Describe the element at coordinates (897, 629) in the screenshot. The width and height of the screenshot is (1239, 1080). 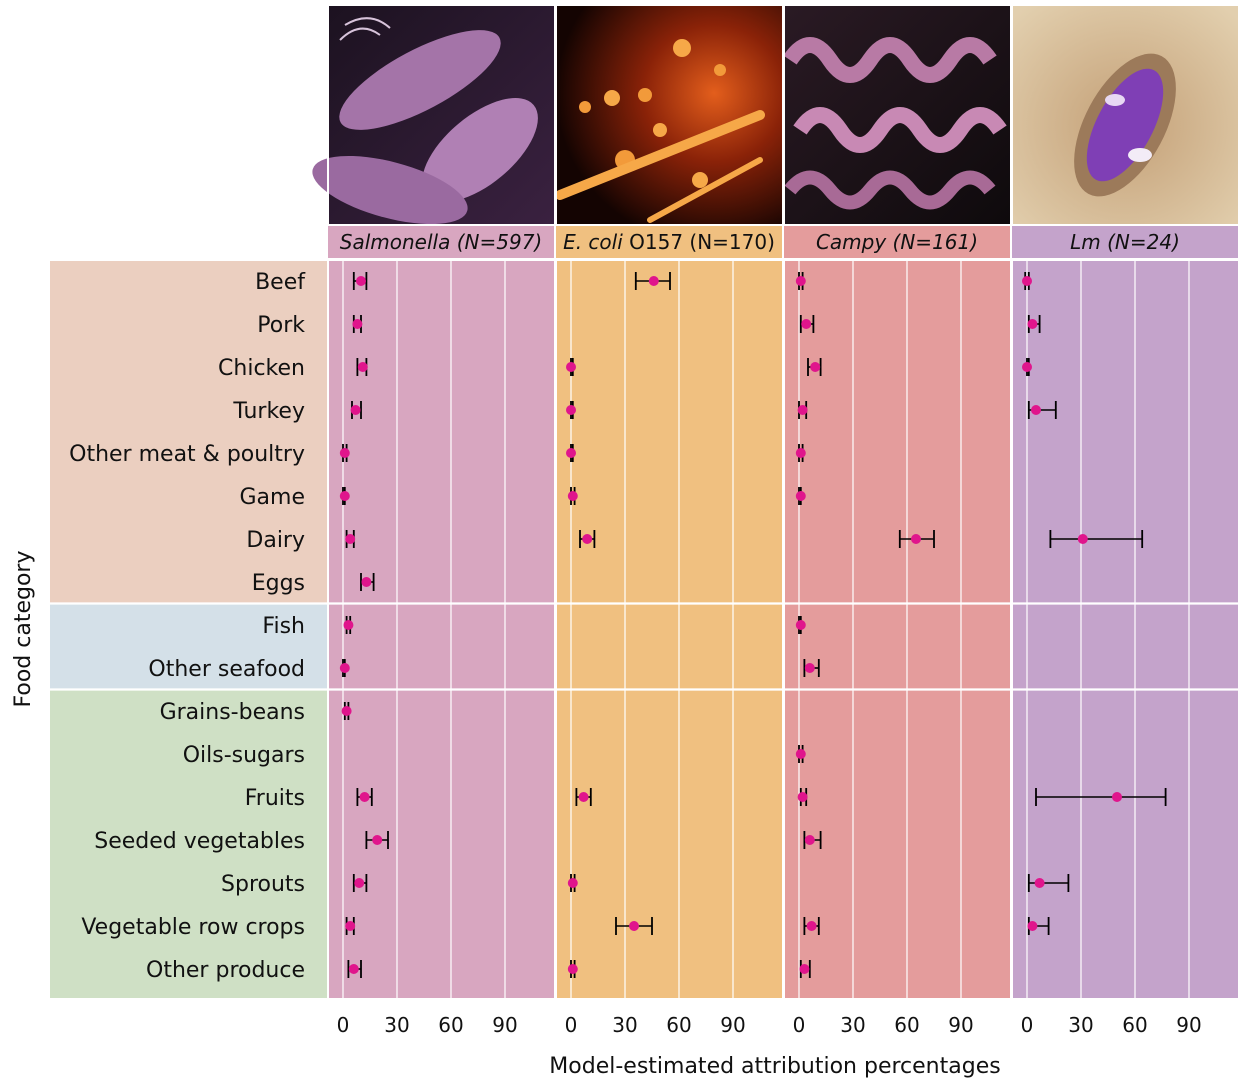
I see `panel-background-campy` at that location.